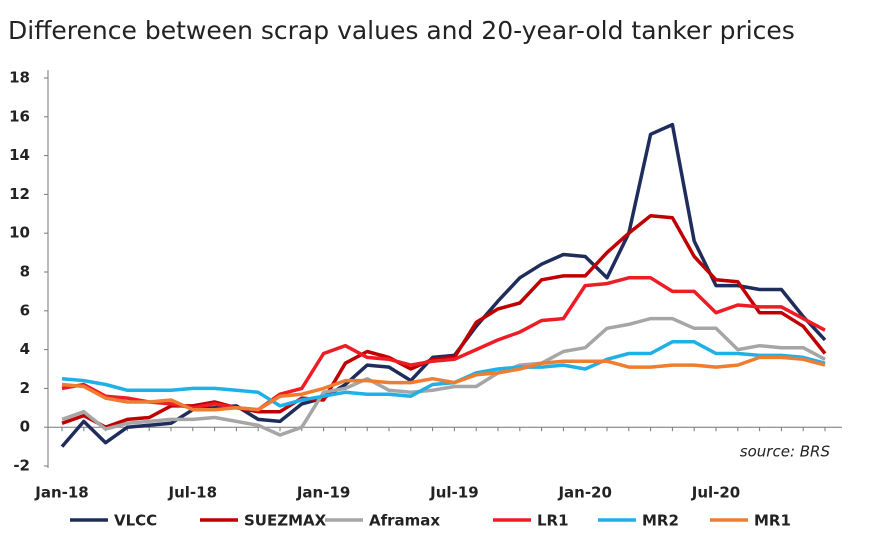 Image resolution: width=892 pixels, height=540 pixels. I want to click on annotation: source: BRS, so click(785, 452).